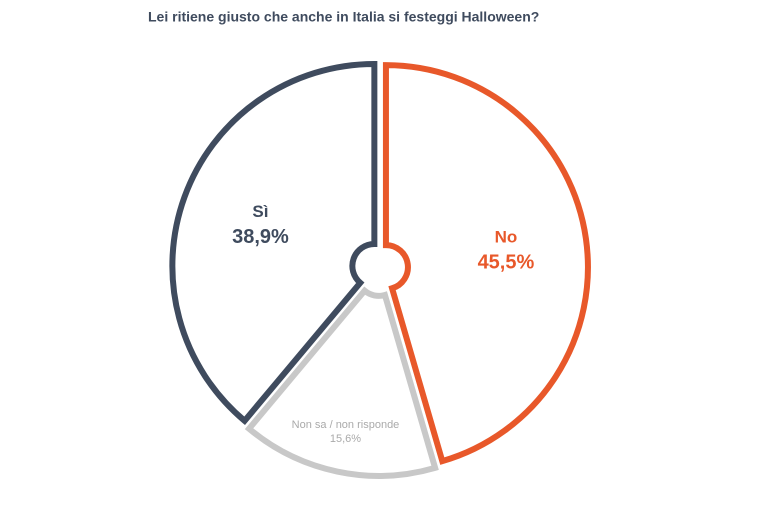  Describe the element at coordinates (506, 237) in the screenshot. I see `slice-label: No` at that location.